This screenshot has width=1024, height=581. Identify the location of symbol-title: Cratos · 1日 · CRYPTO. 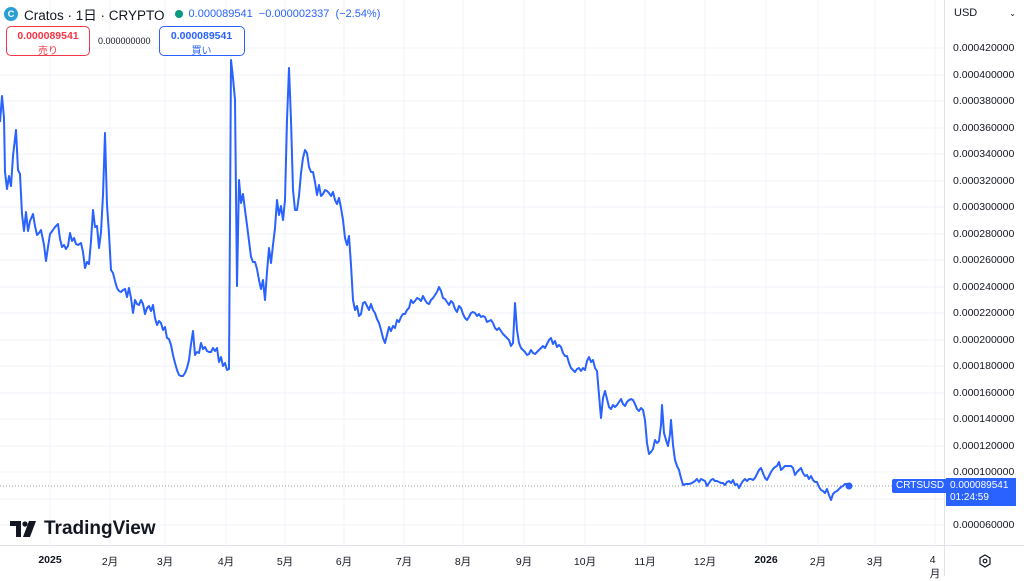
(94, 15).